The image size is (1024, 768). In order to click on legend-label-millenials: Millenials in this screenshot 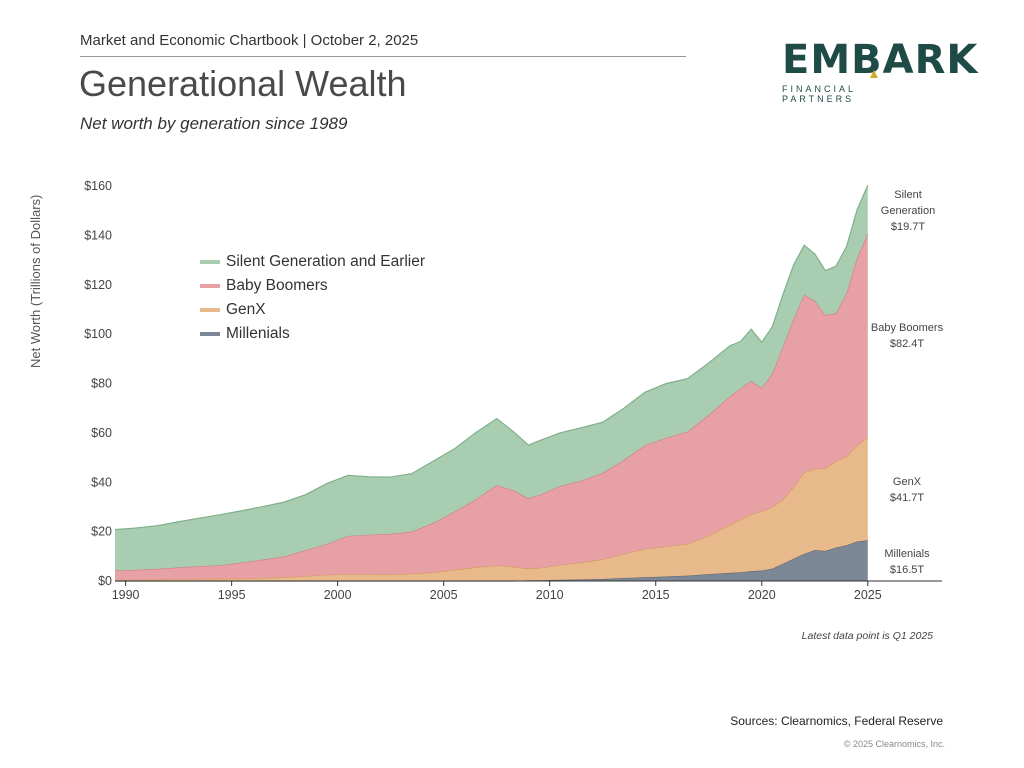, I will do `click(258, 333)`.